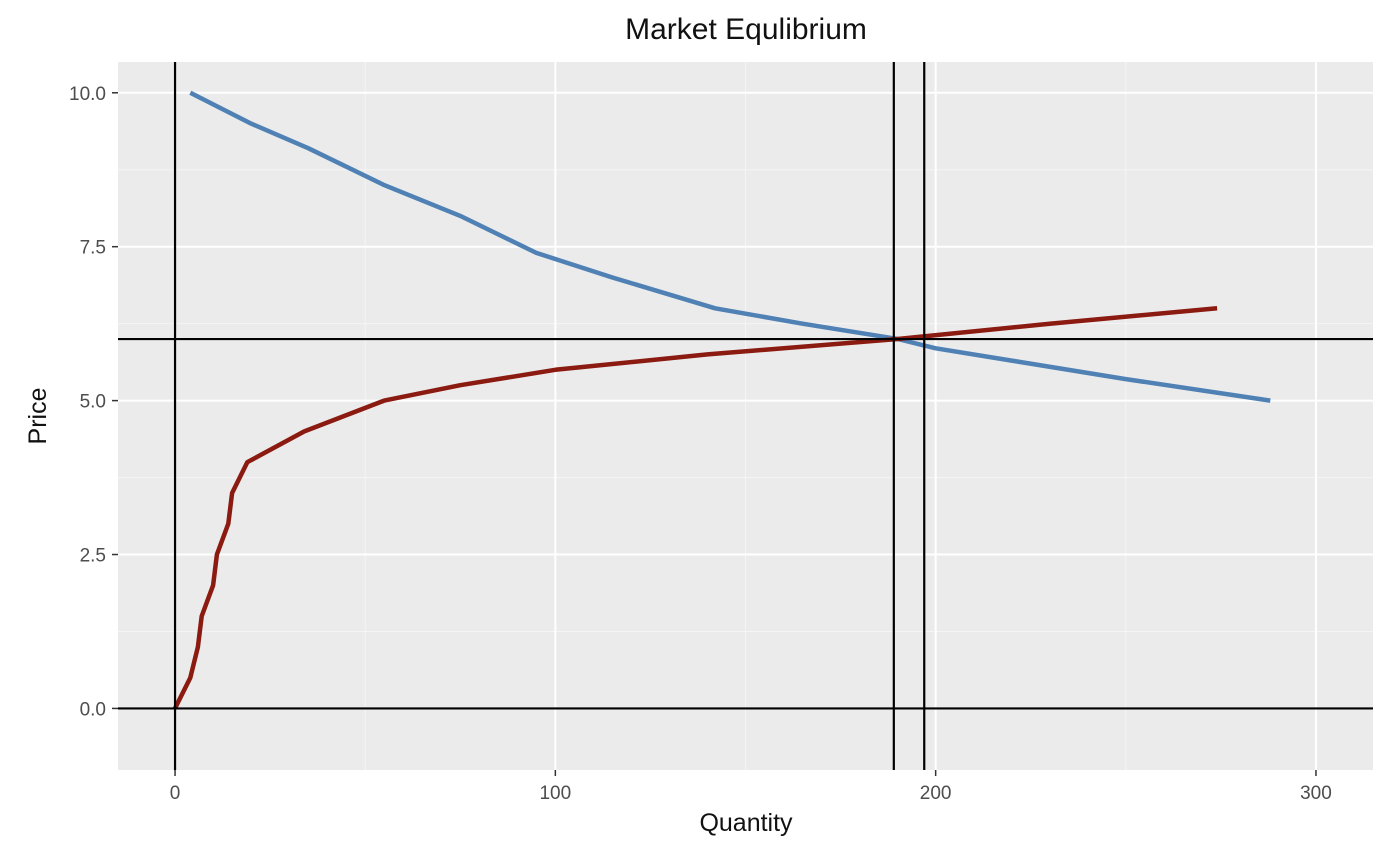 Image resolution: width=1400 pixels, height=855 pixels. I want to click on x-axis-ticks: 0 100 200 300, so click(751, 787).